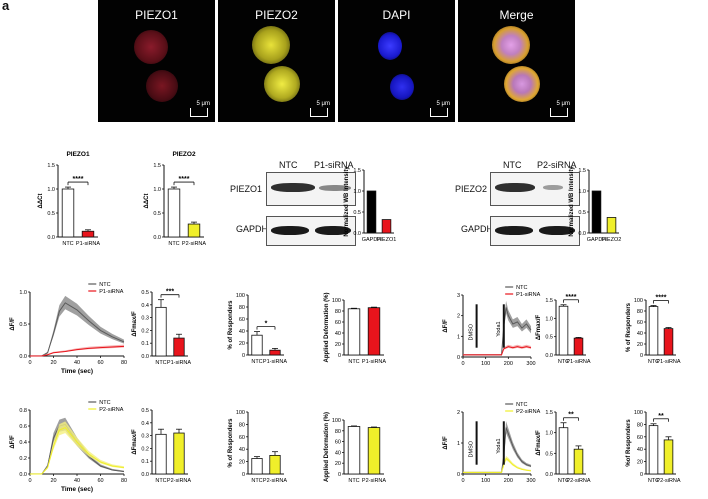 This screenshot has height=499, width=708. Describe the element at coordinates (535, 231) in the screenshot. I see `blot2-gapdh-band` at that location.